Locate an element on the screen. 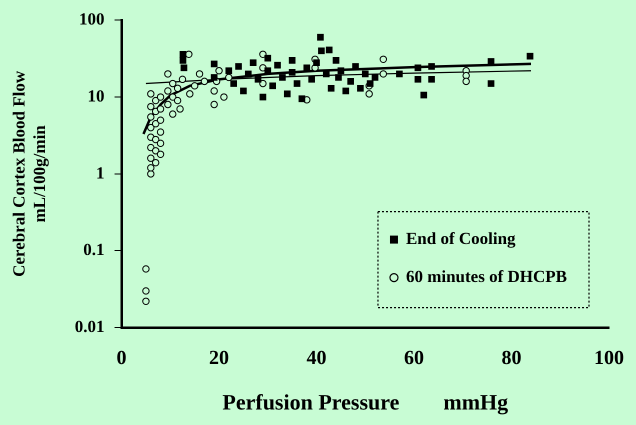  y-axis-title: Cerebral Cortex Blood Flow mL/100g/min is located at coordinates (29, 173).